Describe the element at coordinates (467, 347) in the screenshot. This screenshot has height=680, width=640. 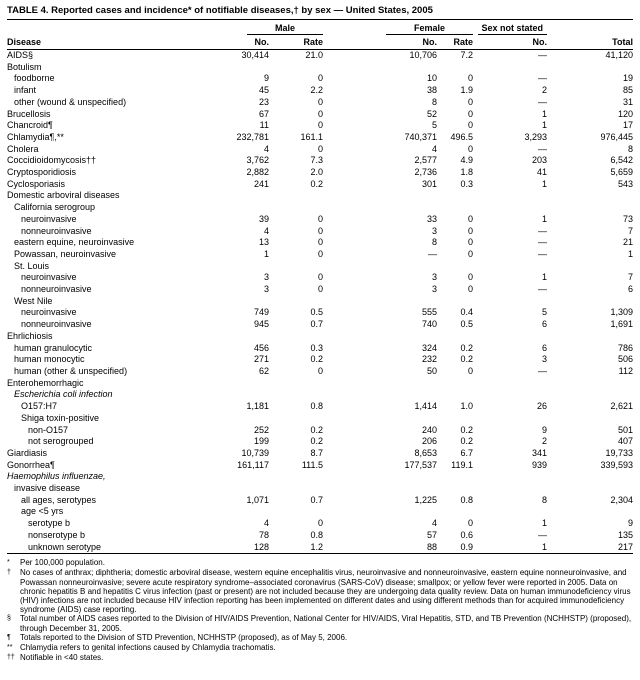
I see `value-cell: 0.2` at that location.